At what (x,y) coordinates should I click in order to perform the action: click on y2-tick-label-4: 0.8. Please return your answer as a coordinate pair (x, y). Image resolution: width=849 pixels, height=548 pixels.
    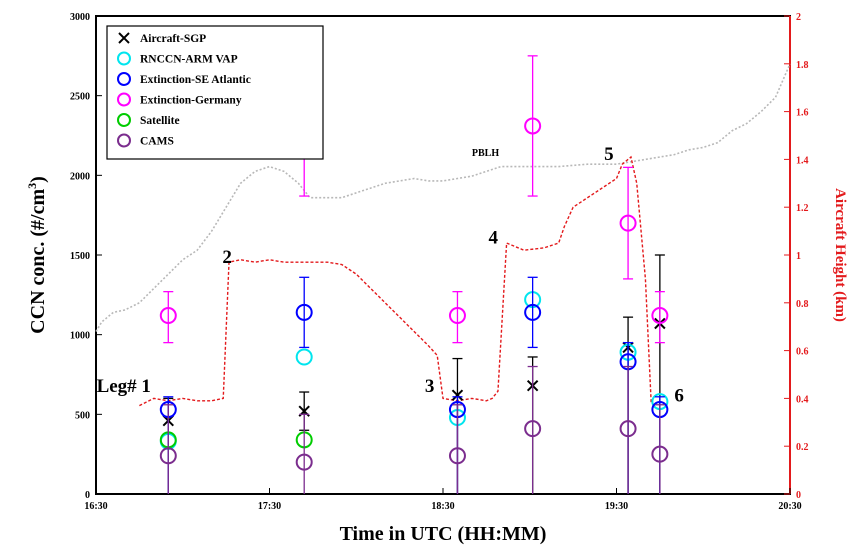
    Looking at the image, I should click on (802, 304).